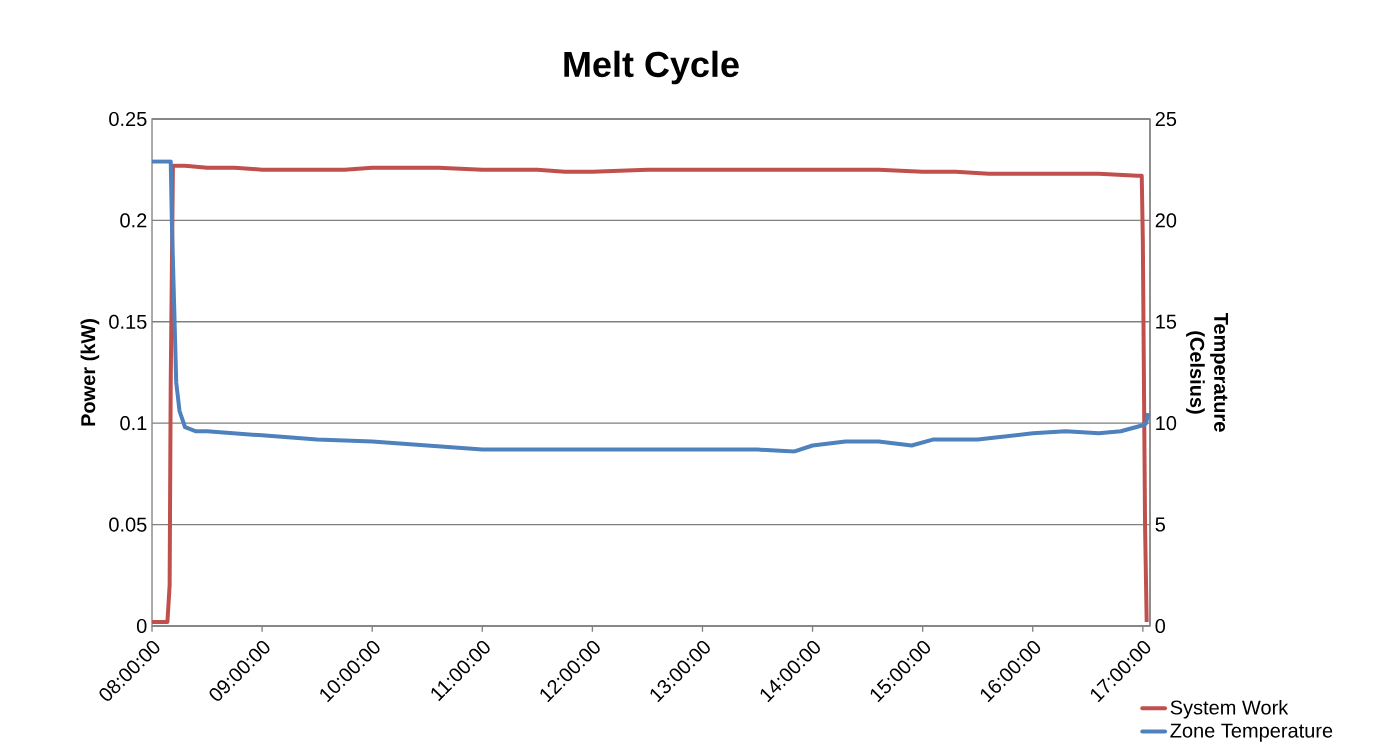 The height and width of the screenshot is (753, 1399). Describe the element at coordinates (90, 372) in the screenshot. I see `y-axis-title: Power (kW)` at that location.